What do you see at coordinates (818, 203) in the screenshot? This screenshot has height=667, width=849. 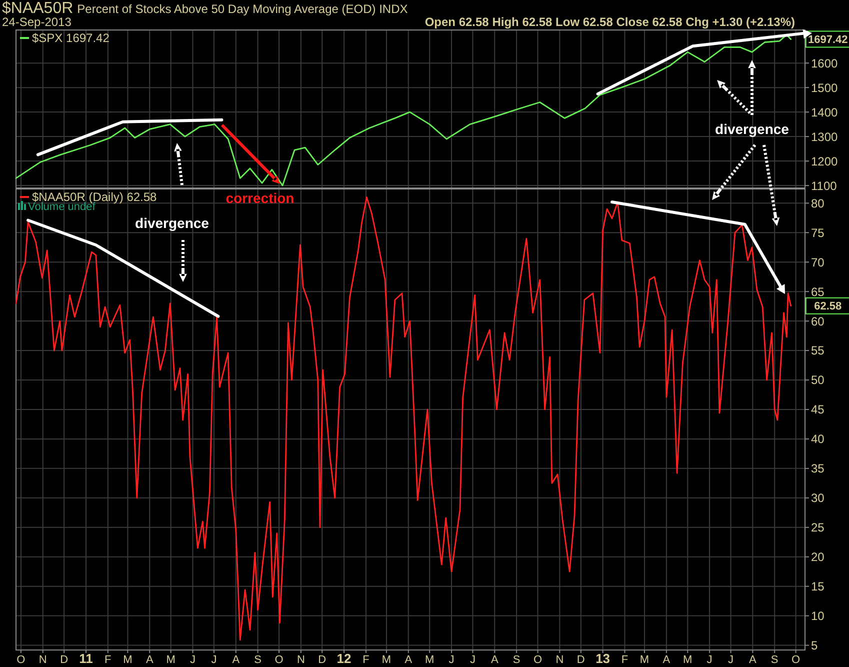 I see `y-tick-label: 80` at bounding box center [818, 203].